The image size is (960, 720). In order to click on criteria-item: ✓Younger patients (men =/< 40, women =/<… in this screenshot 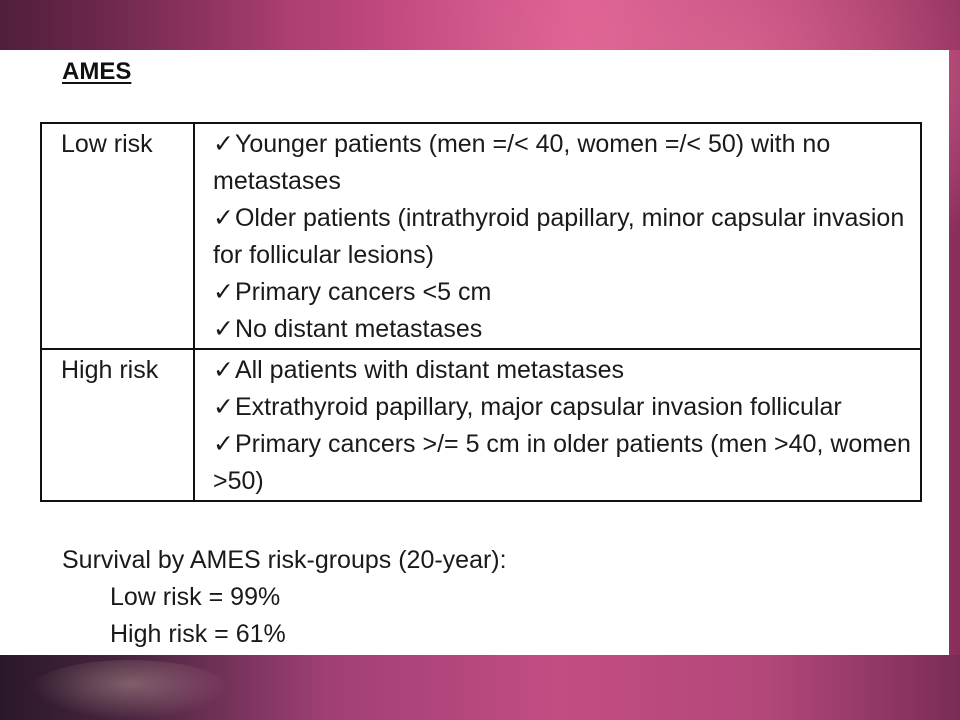, I will do `click(562, 163)`.